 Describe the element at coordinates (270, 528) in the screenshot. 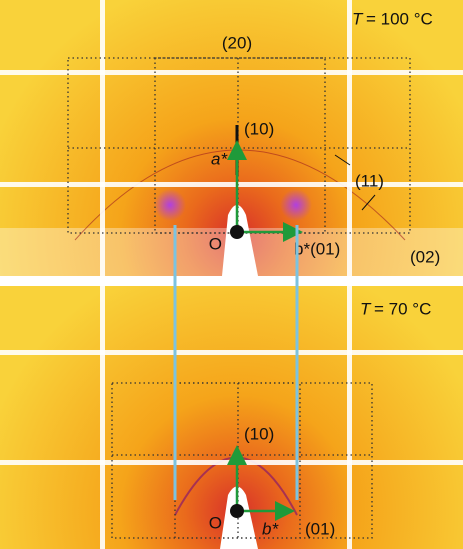

I see `axis-label: b*` at that location.